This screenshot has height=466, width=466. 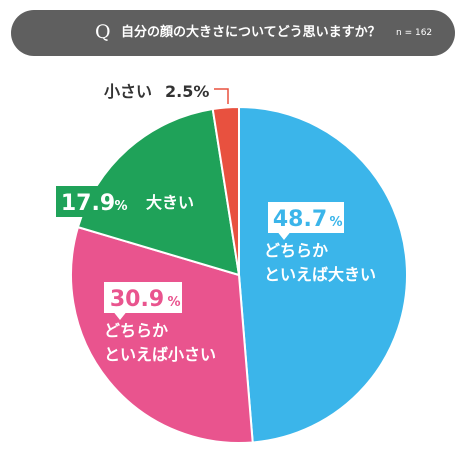 I want to click on slice-label-small: 小さい, so click(x=128, y=91).